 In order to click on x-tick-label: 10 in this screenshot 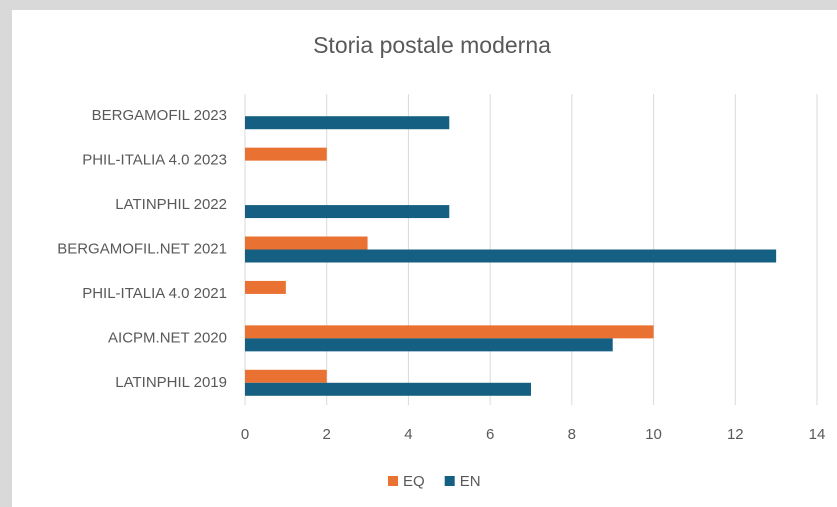, I will do `click(653, 434)`.